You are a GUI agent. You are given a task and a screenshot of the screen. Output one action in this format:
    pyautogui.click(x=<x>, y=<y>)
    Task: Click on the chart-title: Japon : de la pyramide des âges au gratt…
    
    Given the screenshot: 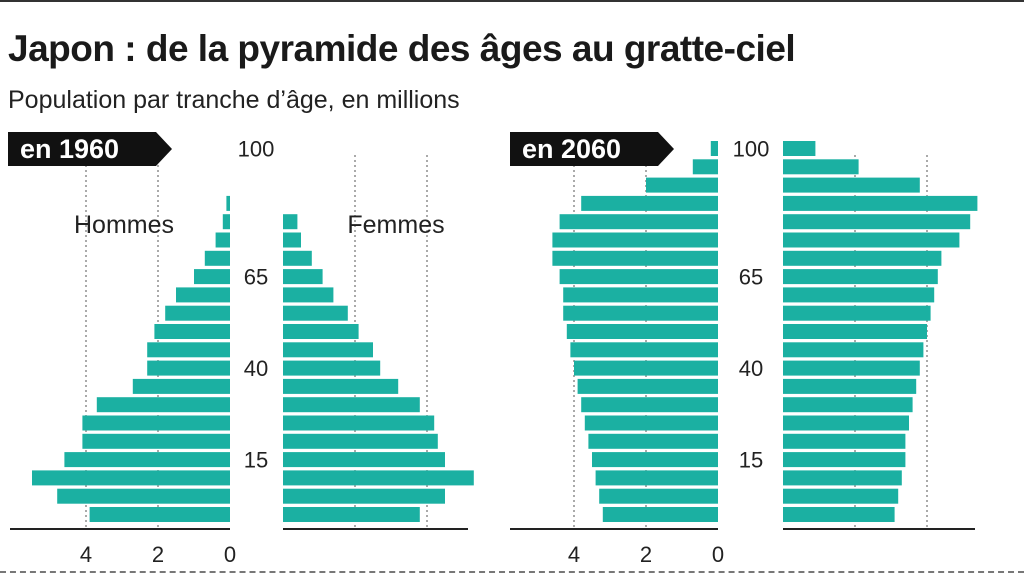 What is the action you would take?
    pyautogui.click(x=402, y=48)
    